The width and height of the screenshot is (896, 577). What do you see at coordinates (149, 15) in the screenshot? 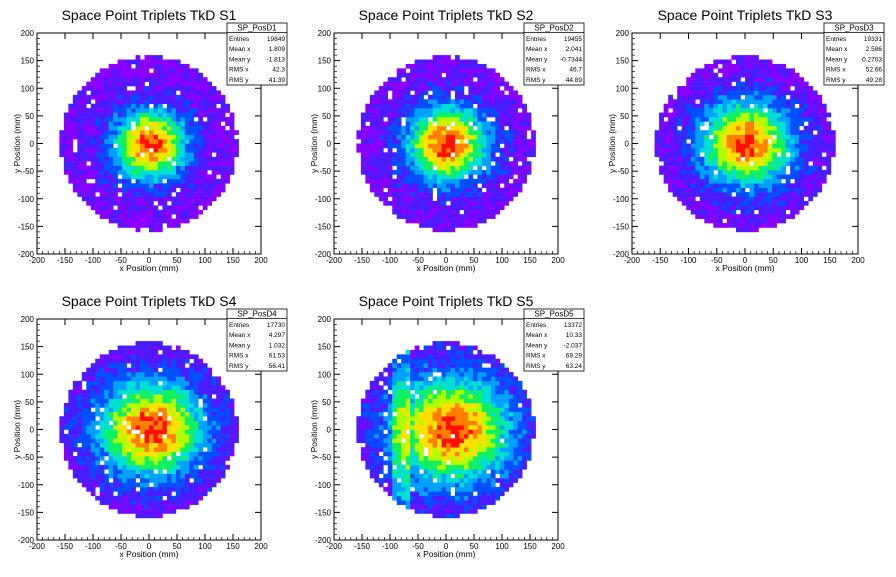
I see `chart-title: Space Point Triplets TkD S1` at bounding box center [149, 15].